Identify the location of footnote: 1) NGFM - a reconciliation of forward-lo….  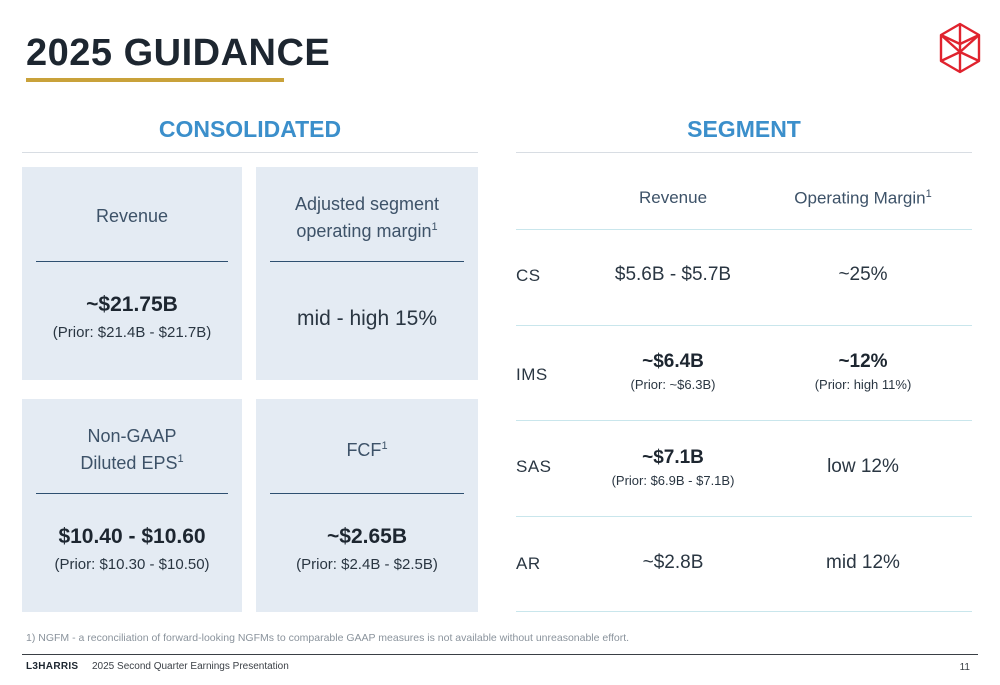
(328, 638).